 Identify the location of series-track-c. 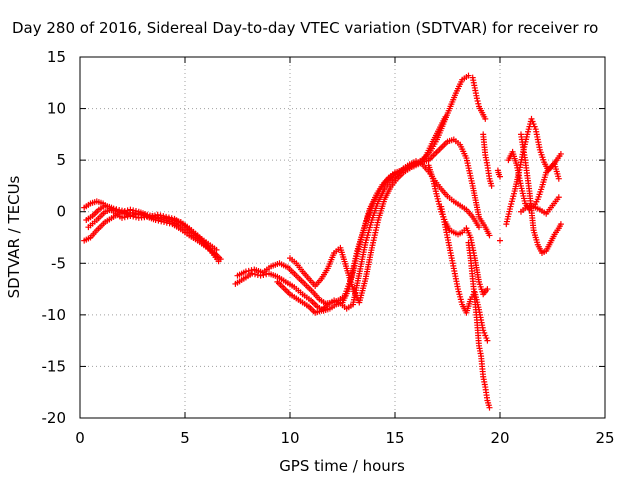
(151, 227).